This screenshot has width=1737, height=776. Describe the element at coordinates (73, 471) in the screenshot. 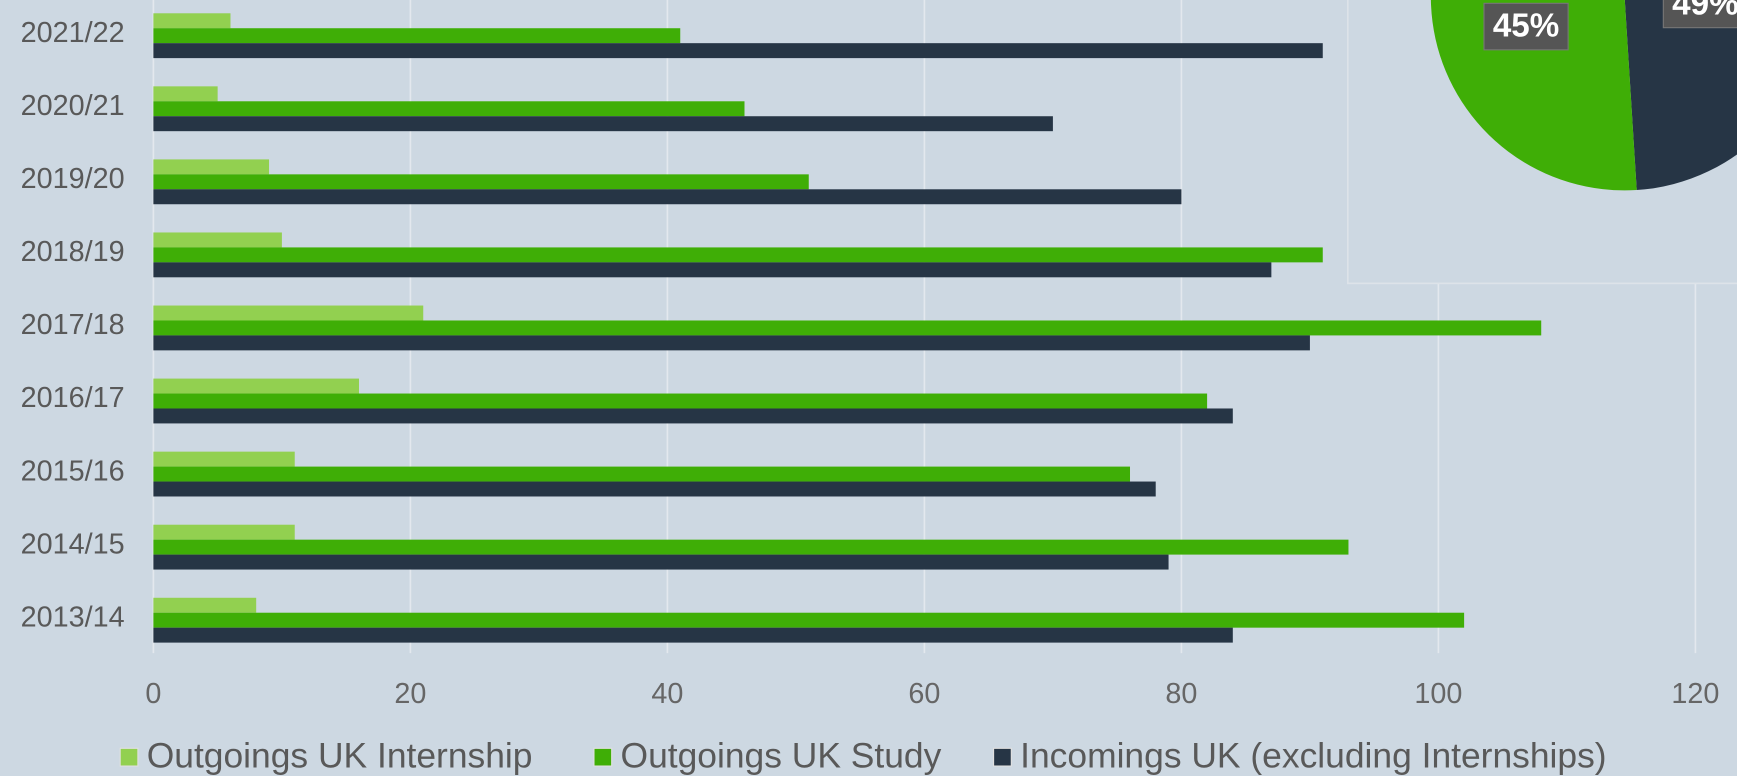

I see `y-tick-label: 2015/16` at that location.